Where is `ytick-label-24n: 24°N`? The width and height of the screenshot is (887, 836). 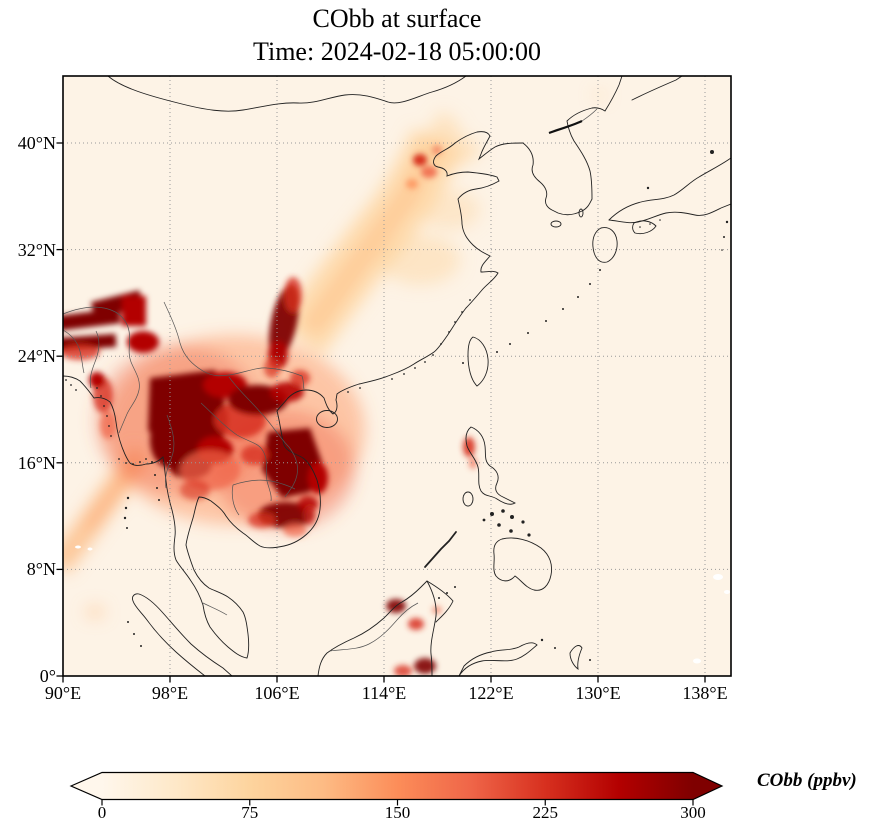 ytick-label-24n: 24°N is located at coordinates (36, 356).